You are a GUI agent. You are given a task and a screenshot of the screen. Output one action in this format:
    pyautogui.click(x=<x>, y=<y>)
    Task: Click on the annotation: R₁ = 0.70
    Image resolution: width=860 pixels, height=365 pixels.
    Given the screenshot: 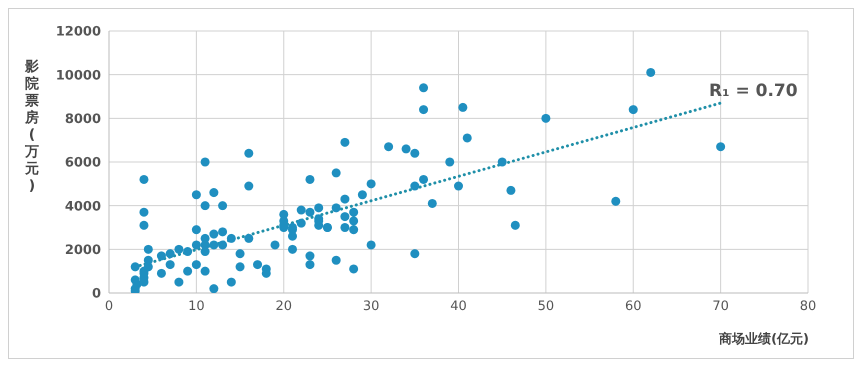 What is the action you would take?
    pyautogui.click(x=753, y=91)
    